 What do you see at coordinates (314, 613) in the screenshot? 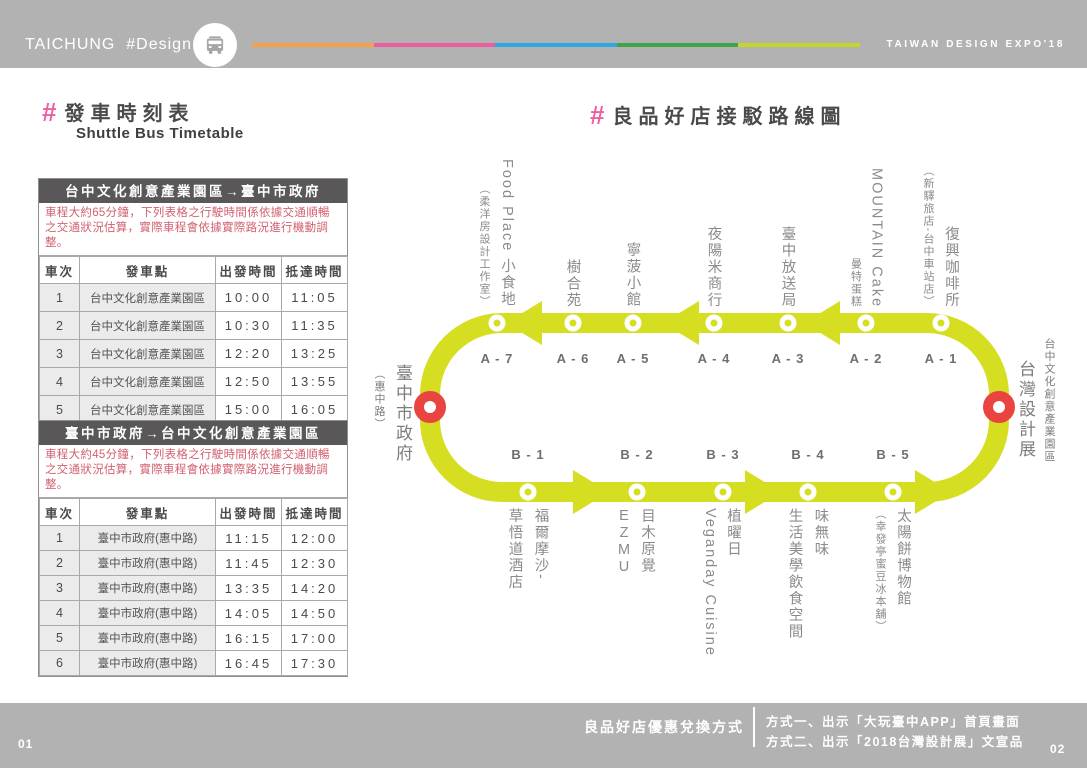
I see `arrival-time: 14:50` at bounding box center [314, 613].